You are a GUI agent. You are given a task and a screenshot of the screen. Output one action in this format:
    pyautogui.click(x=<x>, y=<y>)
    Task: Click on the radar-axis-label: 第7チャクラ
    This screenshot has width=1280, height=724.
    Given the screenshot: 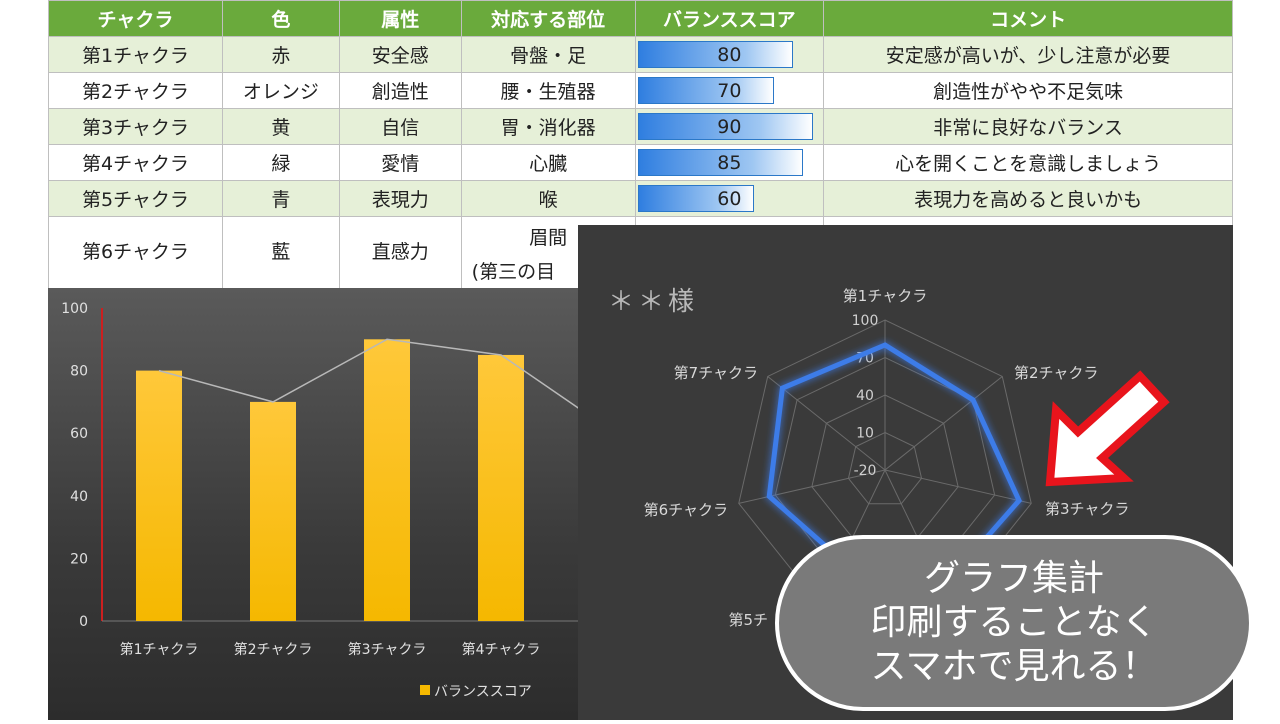 What is the action you would take?
    pyautogui.click(x=716, y=373)
    